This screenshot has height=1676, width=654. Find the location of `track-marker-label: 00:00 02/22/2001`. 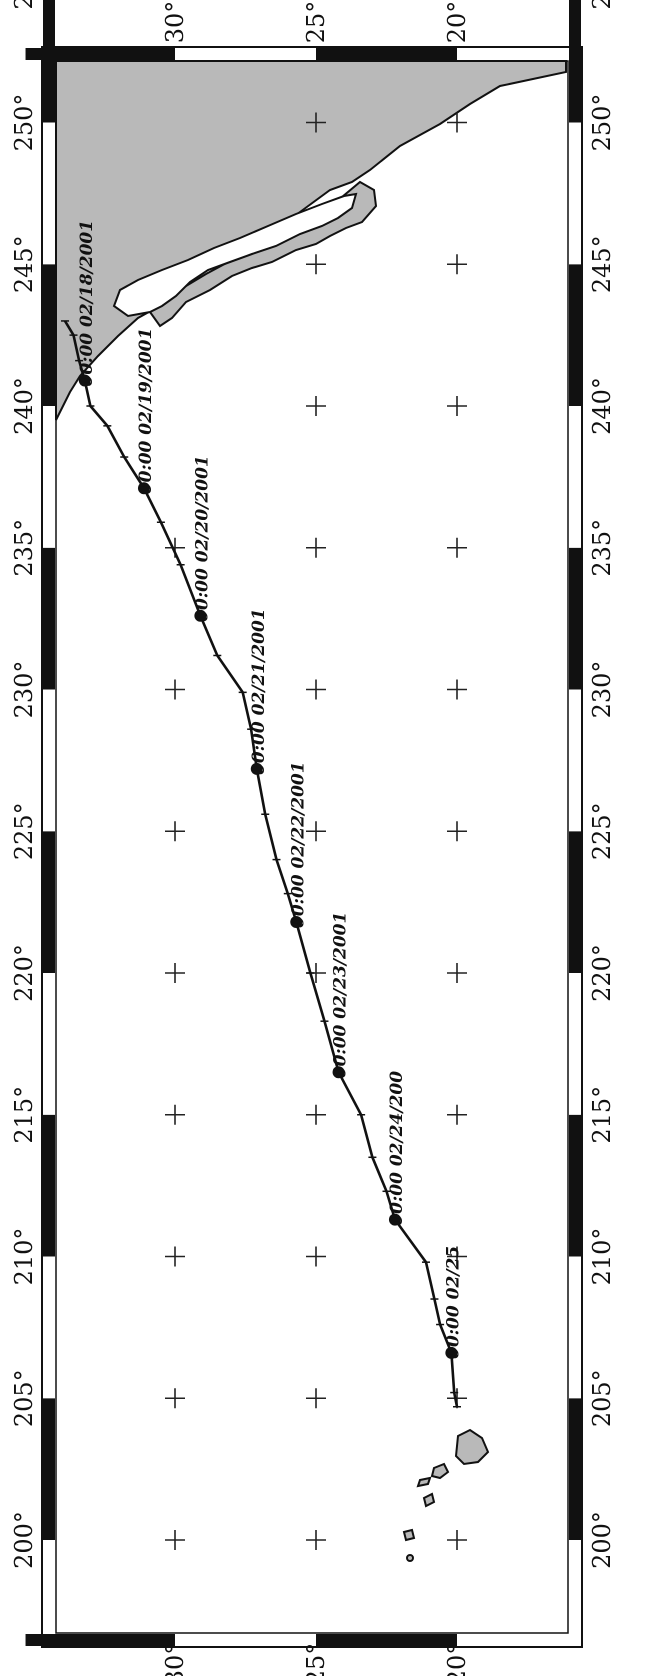

track-marker-label: 00:00 02/22/2001 is located at coordinates (298, 844).